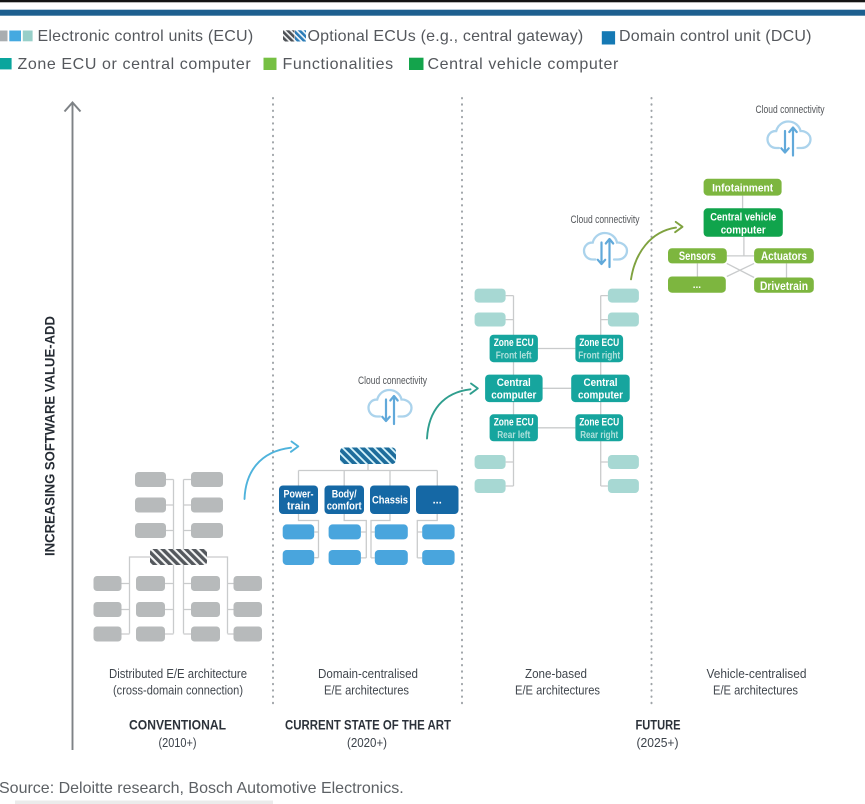  What do you see at coordinates (390, 501) in the screenshot?
I see `svg-text: Chassis` at bounding box center [390, 501].